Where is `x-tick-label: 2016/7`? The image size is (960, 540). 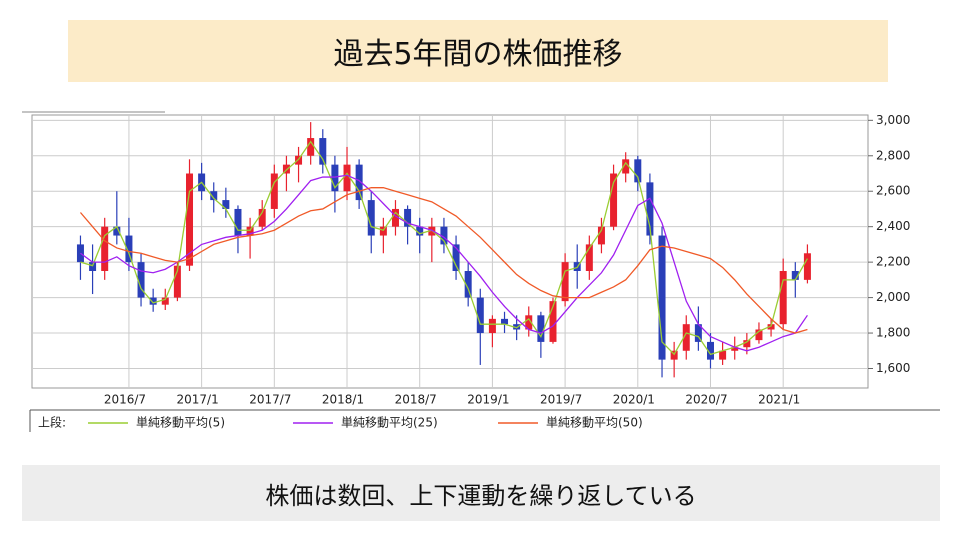 x-tick-label: 2016/7 is located at coordinates (125, 400).